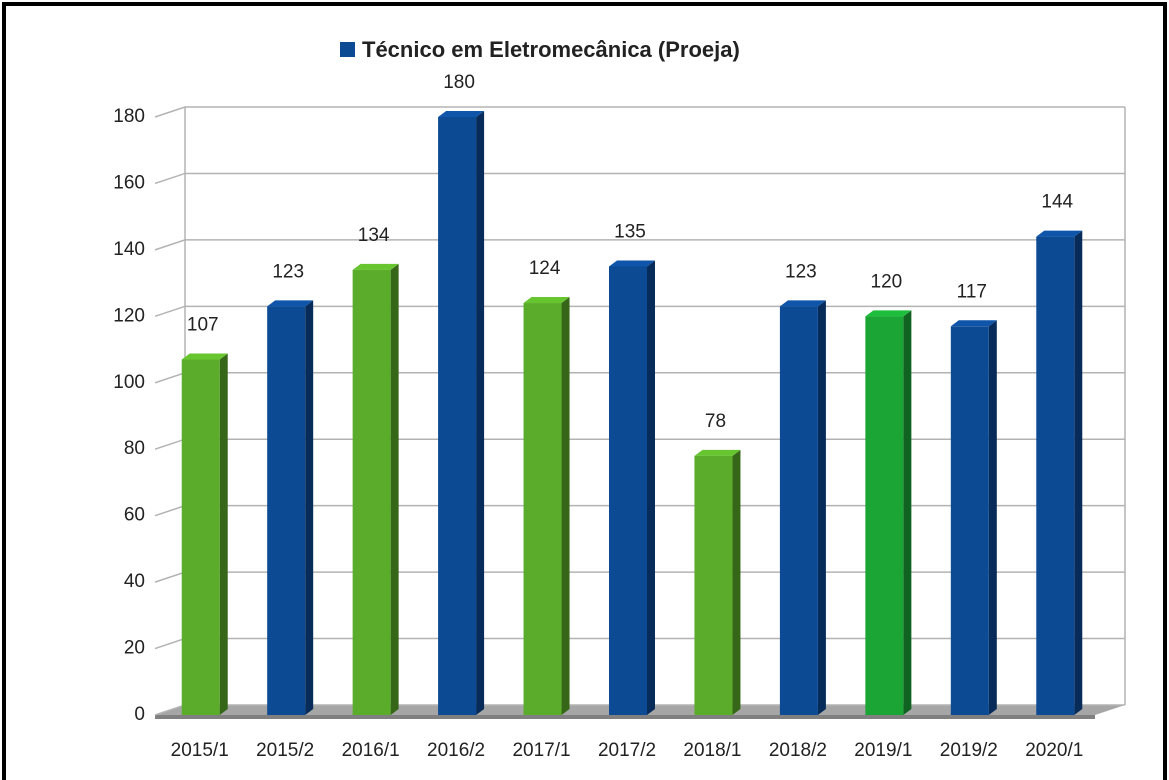  What do you see at coordinates (545, 268) in the screenshot?
I see `value-label: 124` at bounding box center [545, 268].